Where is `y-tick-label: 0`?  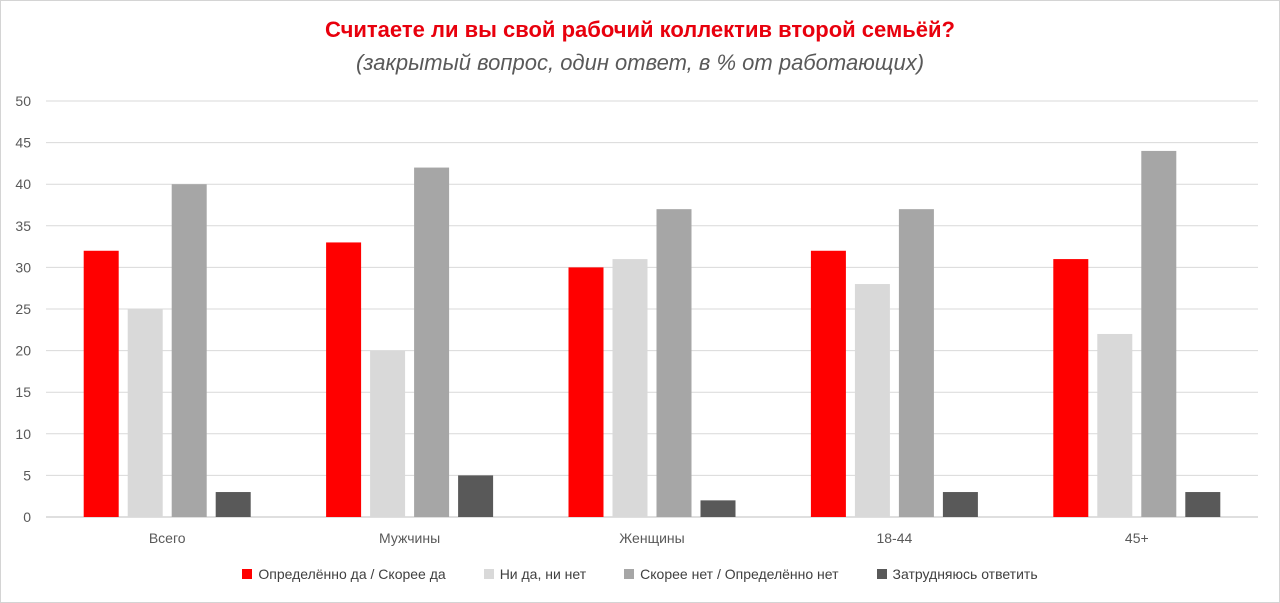
y-tick-label: 0 is located at coordinates (27, 517).